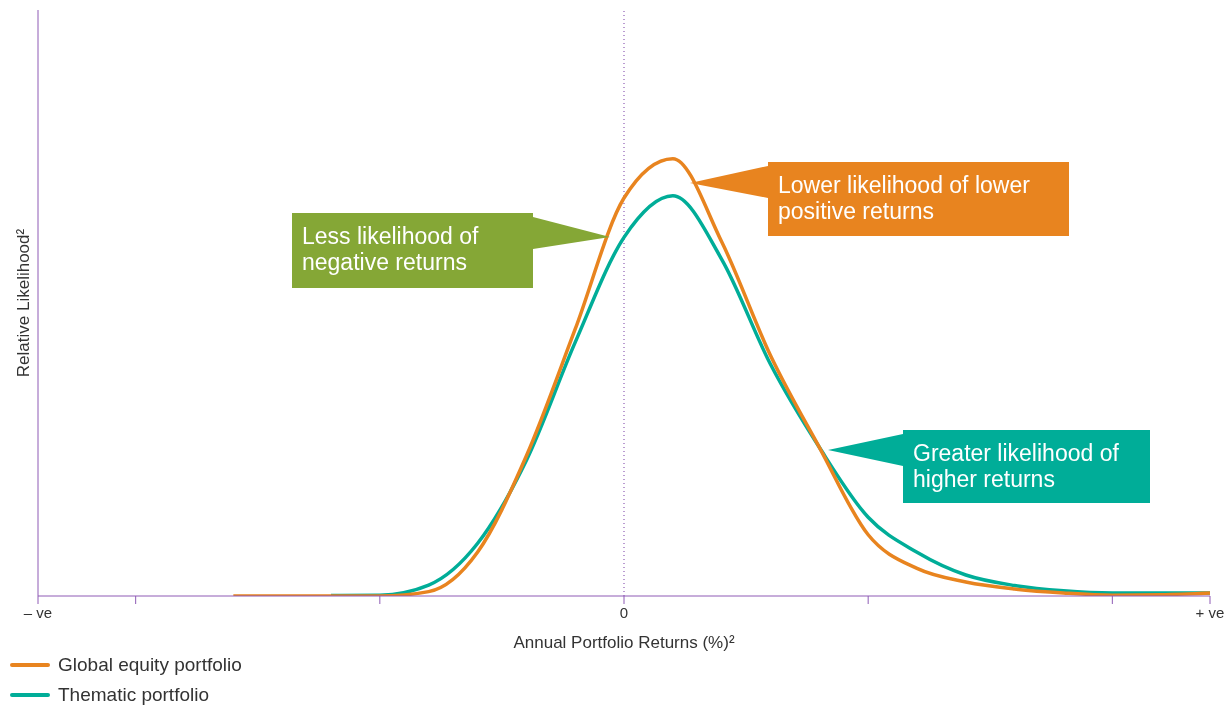 Image resolution: width=1229 pixels, height=709 pixels. Describe the element at coordinates (24, 303) in the screenshot. I see `y-axis-title: Relative Likelihood²` at that location.